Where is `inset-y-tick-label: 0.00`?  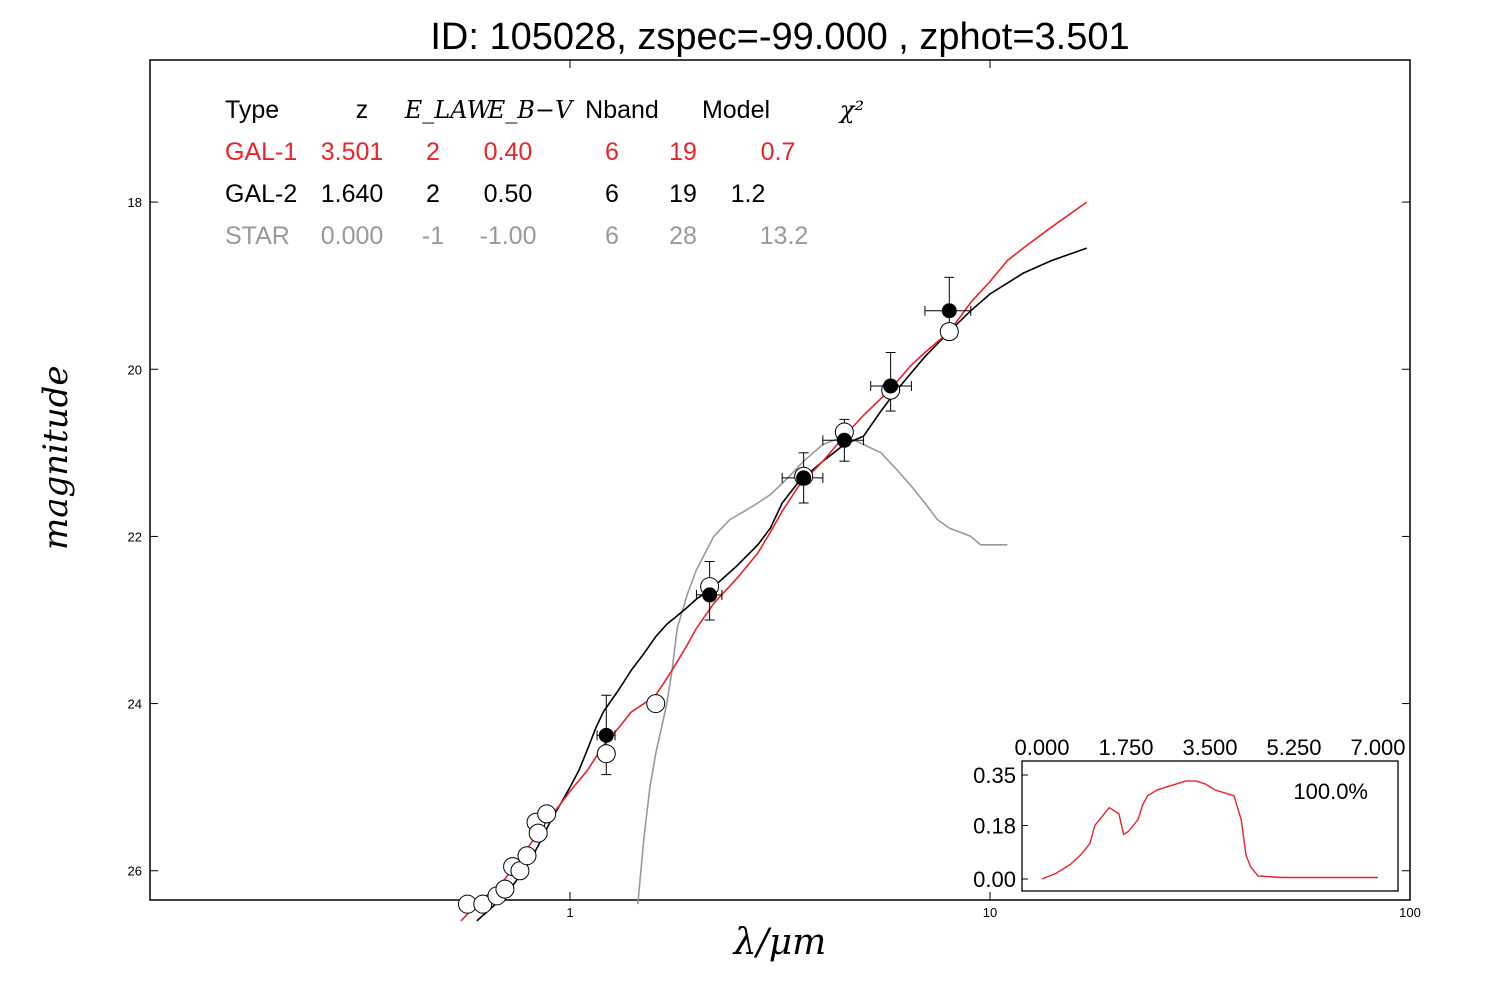
inset-y-tick-label: 0.00 is located at coordinates (994, 879).